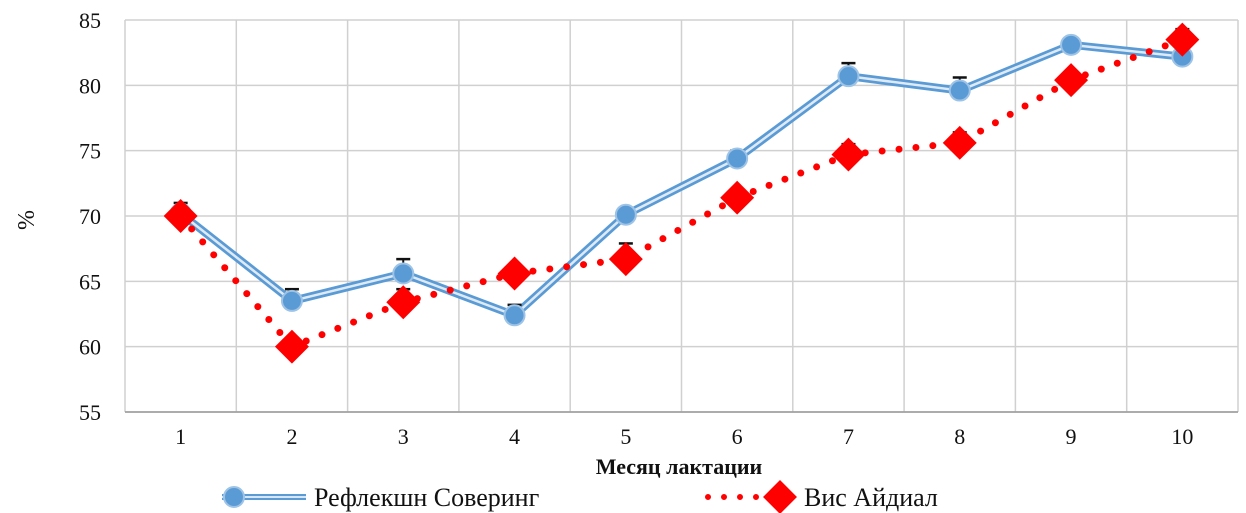  What do you see at coordinates (514, 436) in the screenshot?
I see `x-tick-label-4: 4` at bounding box center [514, 436].